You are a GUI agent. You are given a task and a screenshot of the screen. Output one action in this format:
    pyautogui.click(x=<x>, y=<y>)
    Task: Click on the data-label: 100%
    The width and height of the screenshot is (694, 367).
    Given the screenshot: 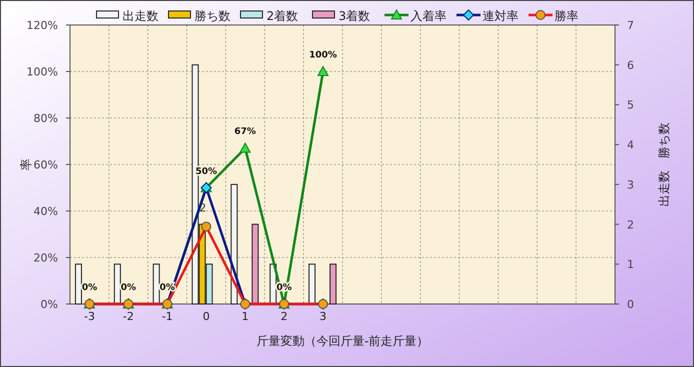 What is the action you would take?
    pyautogui.click(x=323, y=55)
    